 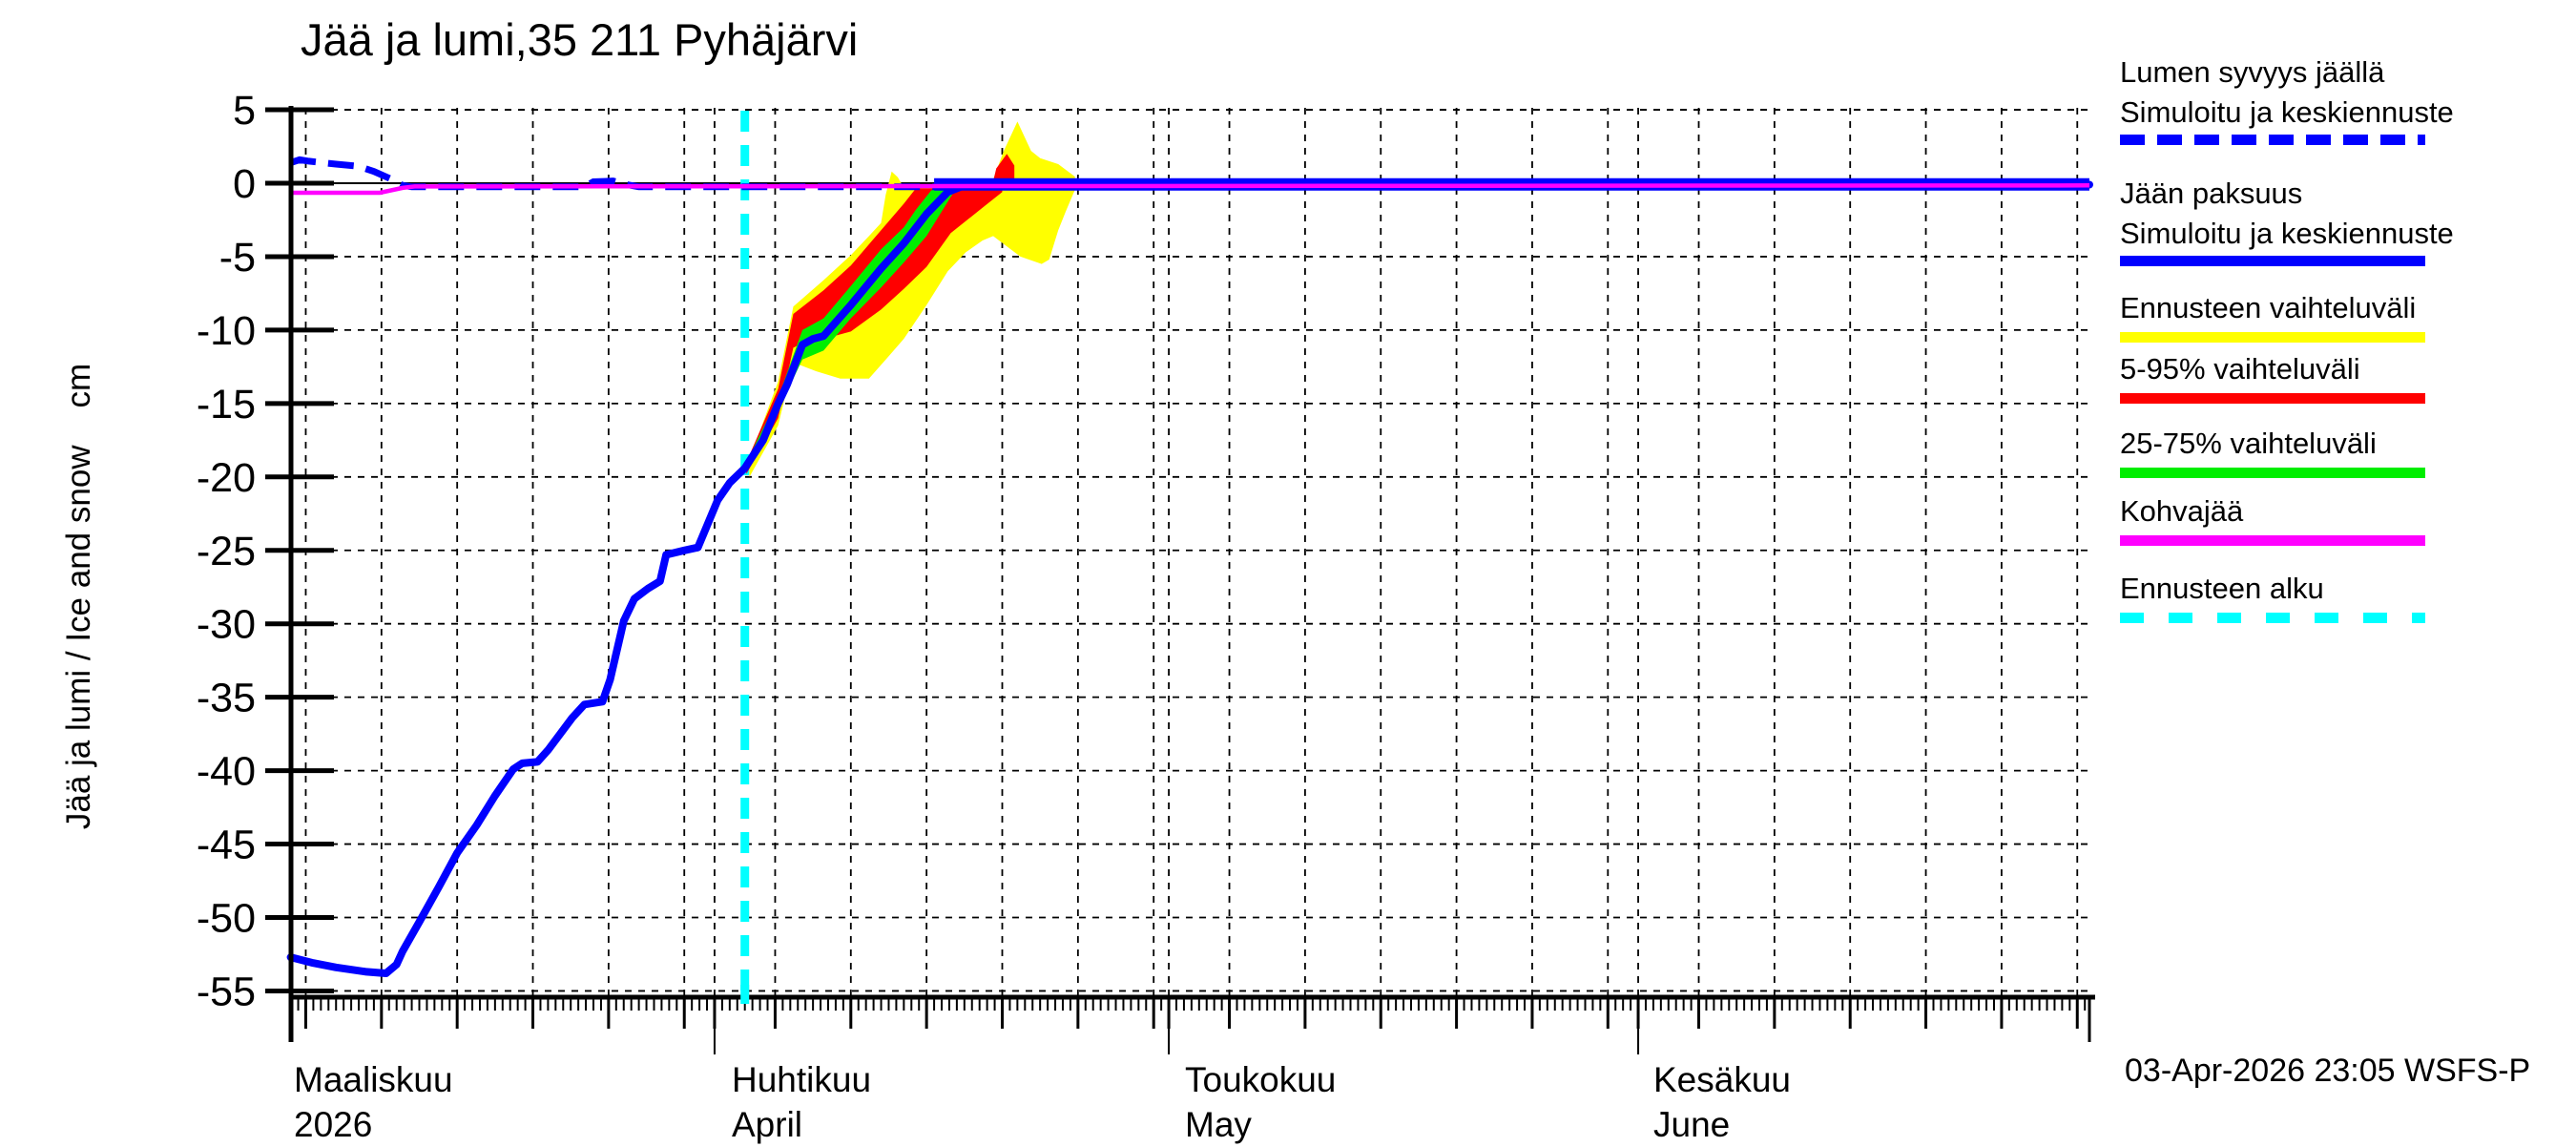 What do you see at coordinates (226, 772) in the screenshot?
I see `y-tick-label: -40` at bounding box center [226, 772].